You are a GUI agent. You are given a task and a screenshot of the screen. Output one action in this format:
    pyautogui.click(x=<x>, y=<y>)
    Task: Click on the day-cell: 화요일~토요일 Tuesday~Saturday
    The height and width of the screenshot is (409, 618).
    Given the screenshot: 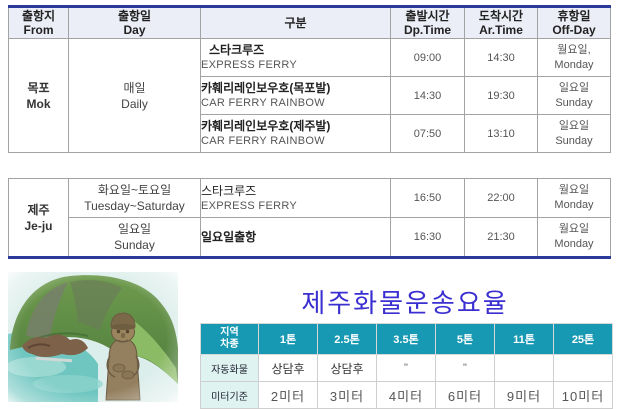 What is the action you would take?
    pyautogui.click(x=134, y=198)
    